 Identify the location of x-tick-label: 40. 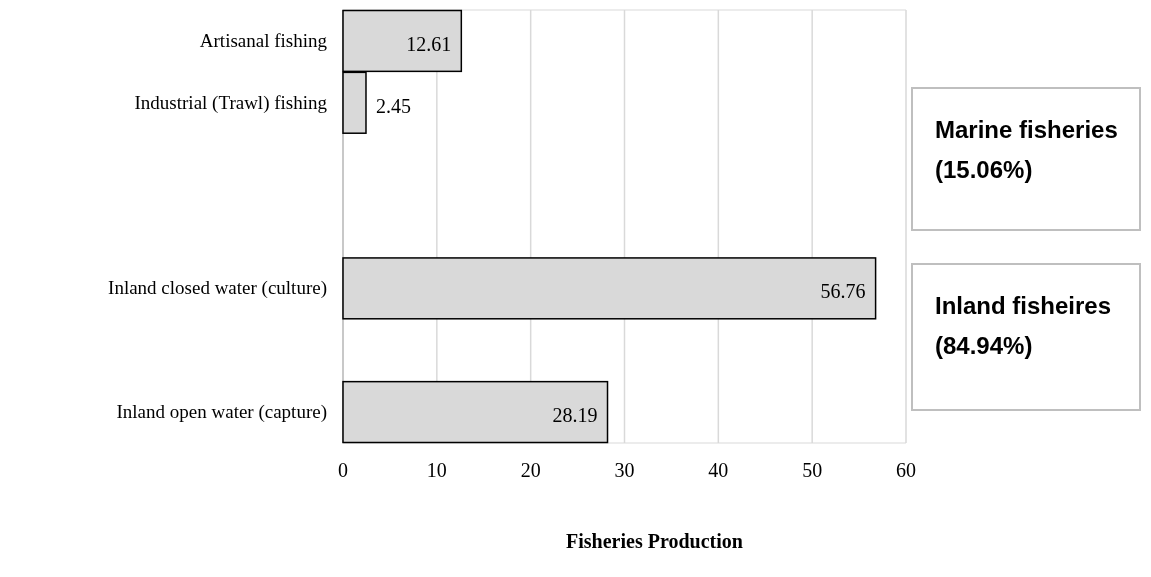
(718, 470).